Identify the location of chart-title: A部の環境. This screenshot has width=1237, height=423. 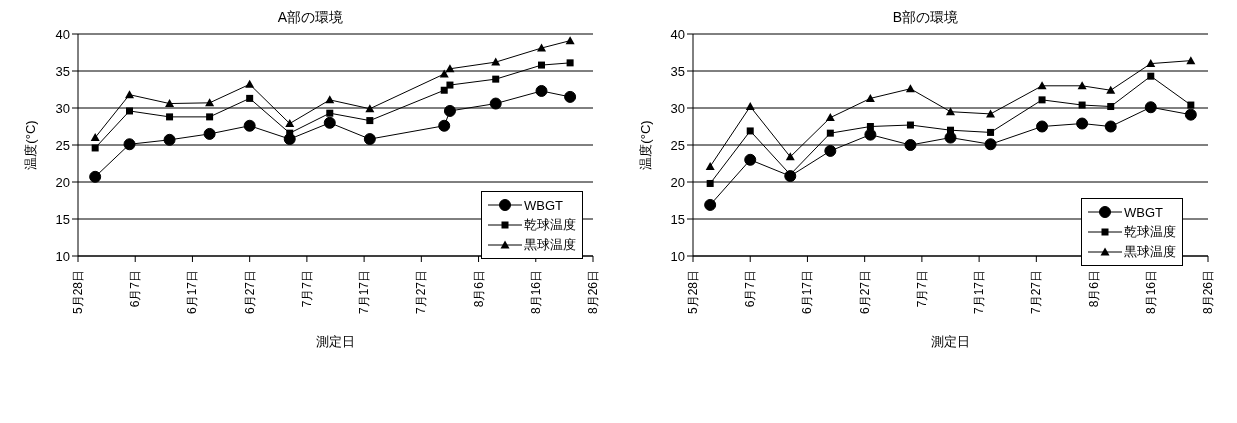
(310, 17).